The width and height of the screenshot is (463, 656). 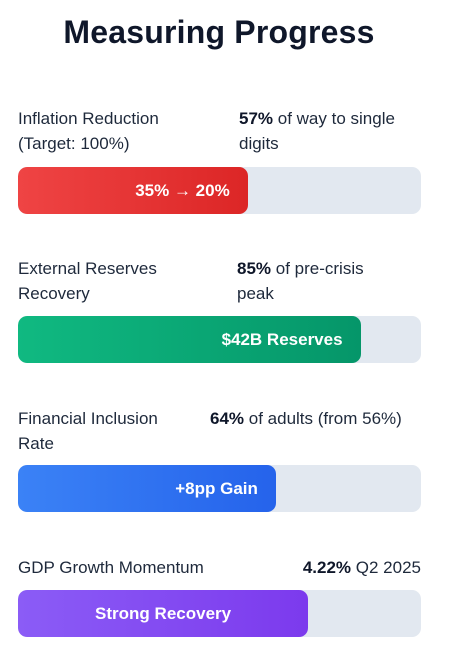 I want to click on progress-bar-label: +8pp Gain, so click(x=216, y=488).